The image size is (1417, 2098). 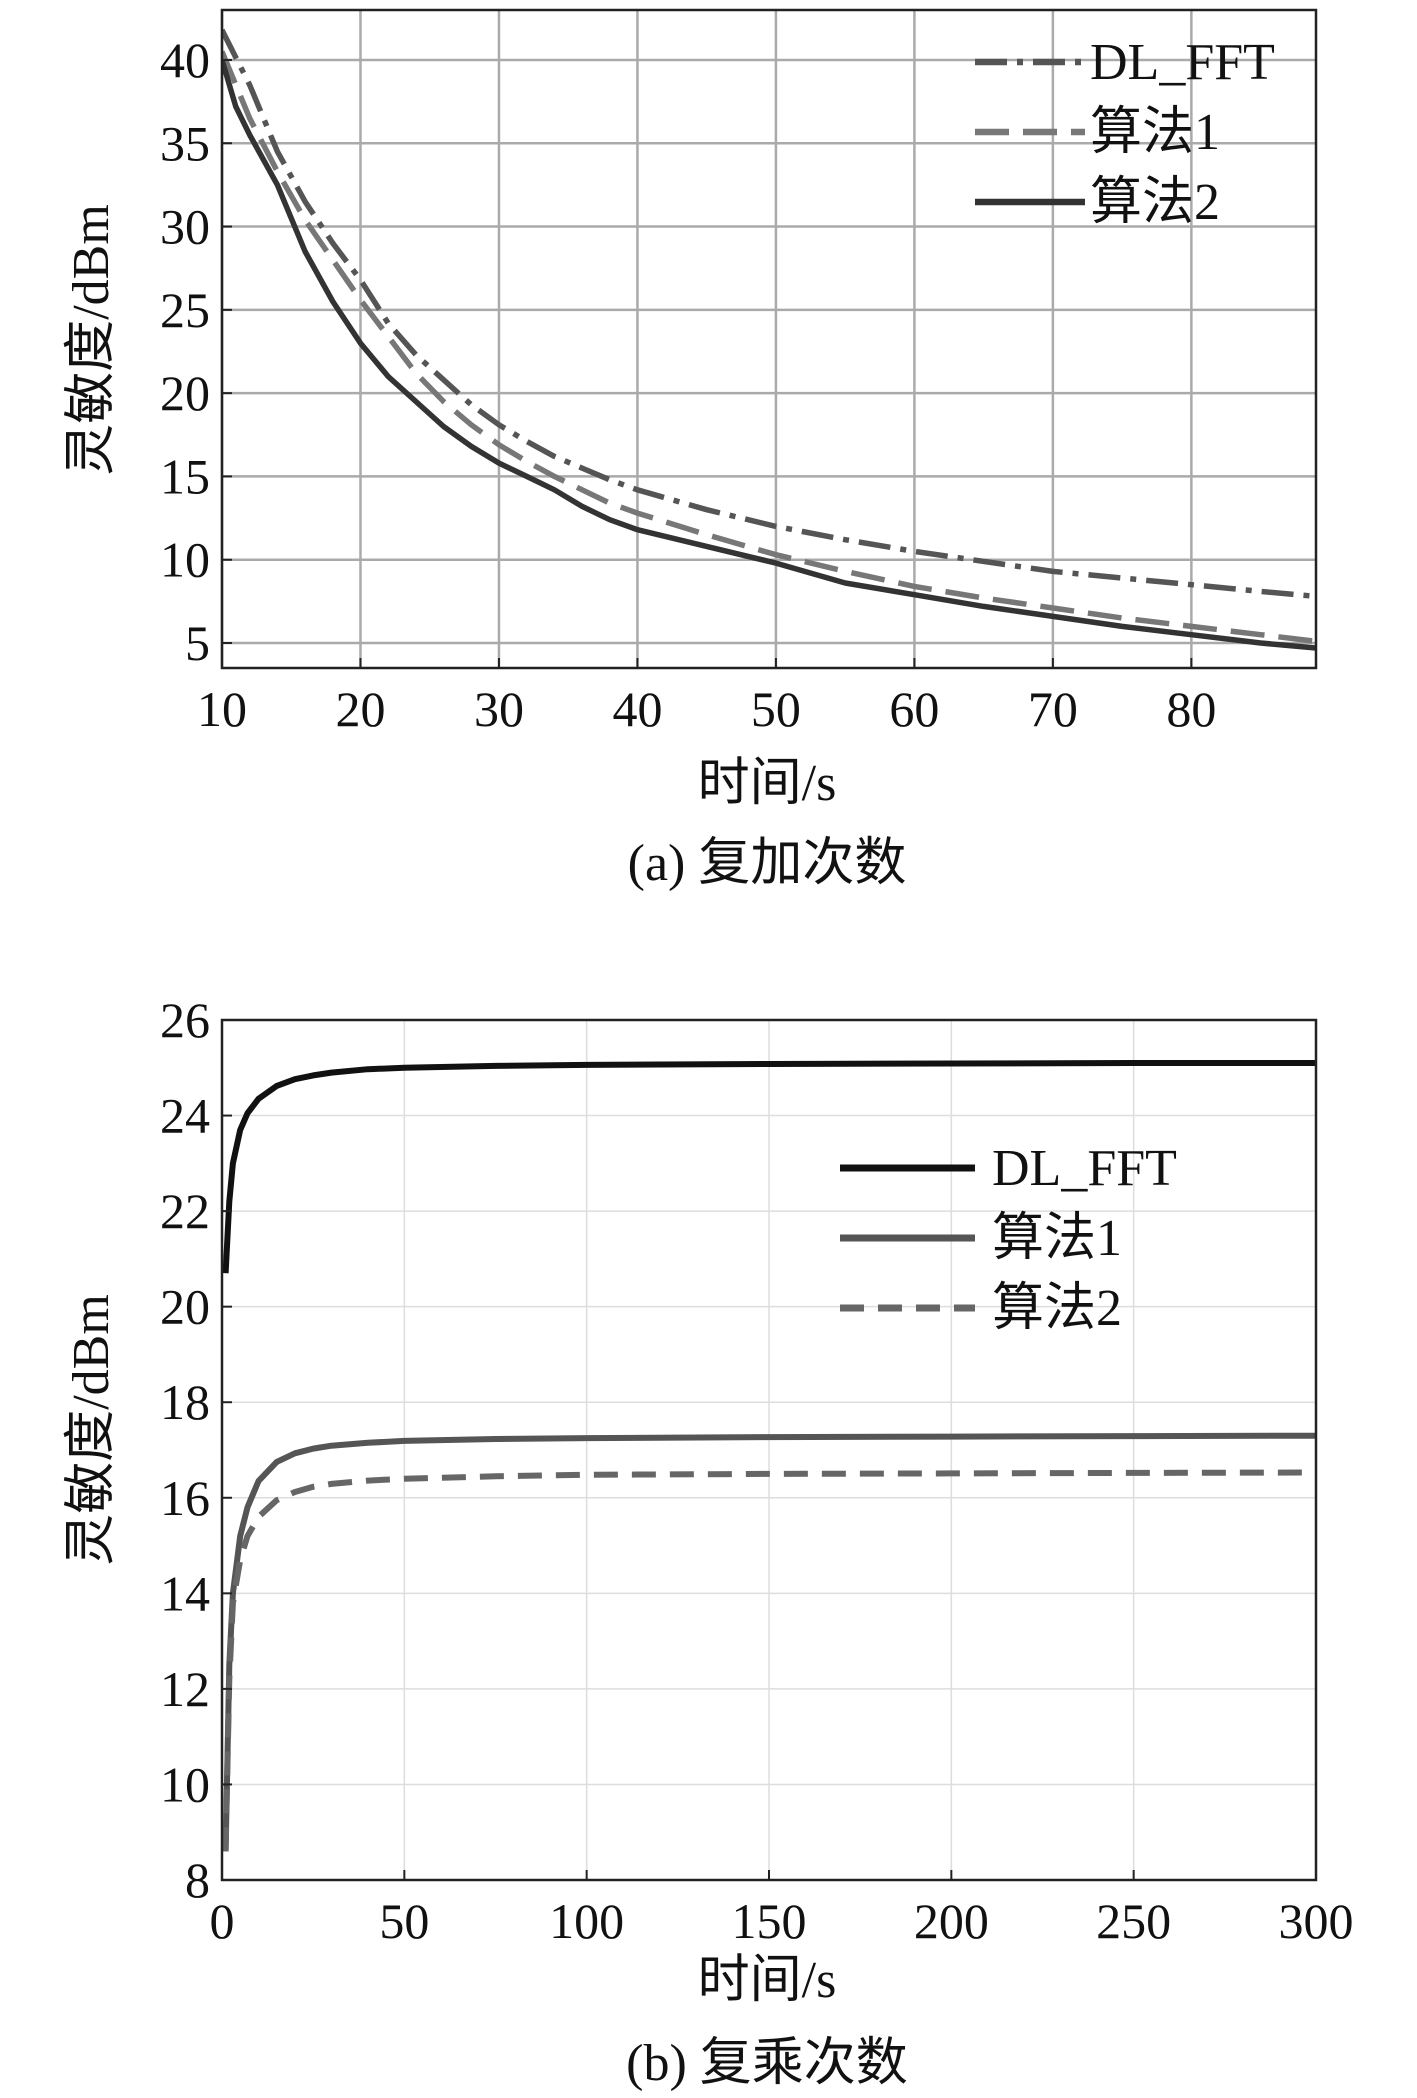 I want to click on panel-b-y-tick-label: 26, so click(x=185, y=1020).